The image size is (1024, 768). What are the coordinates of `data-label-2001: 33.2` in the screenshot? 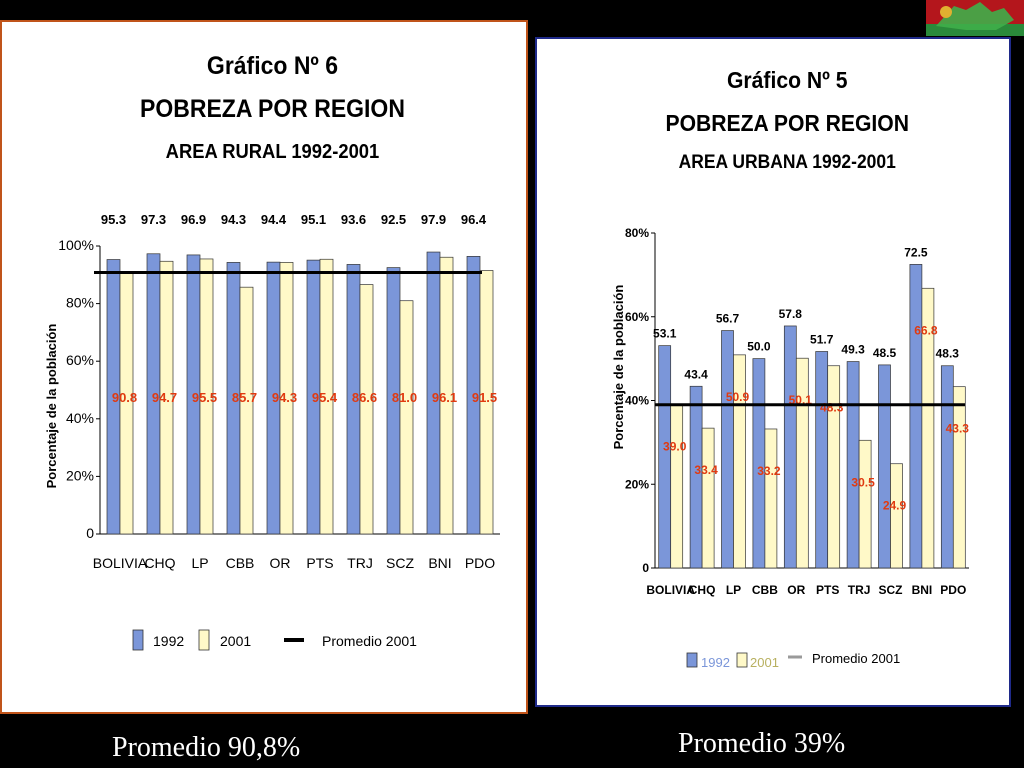 It's located at (769, 471).